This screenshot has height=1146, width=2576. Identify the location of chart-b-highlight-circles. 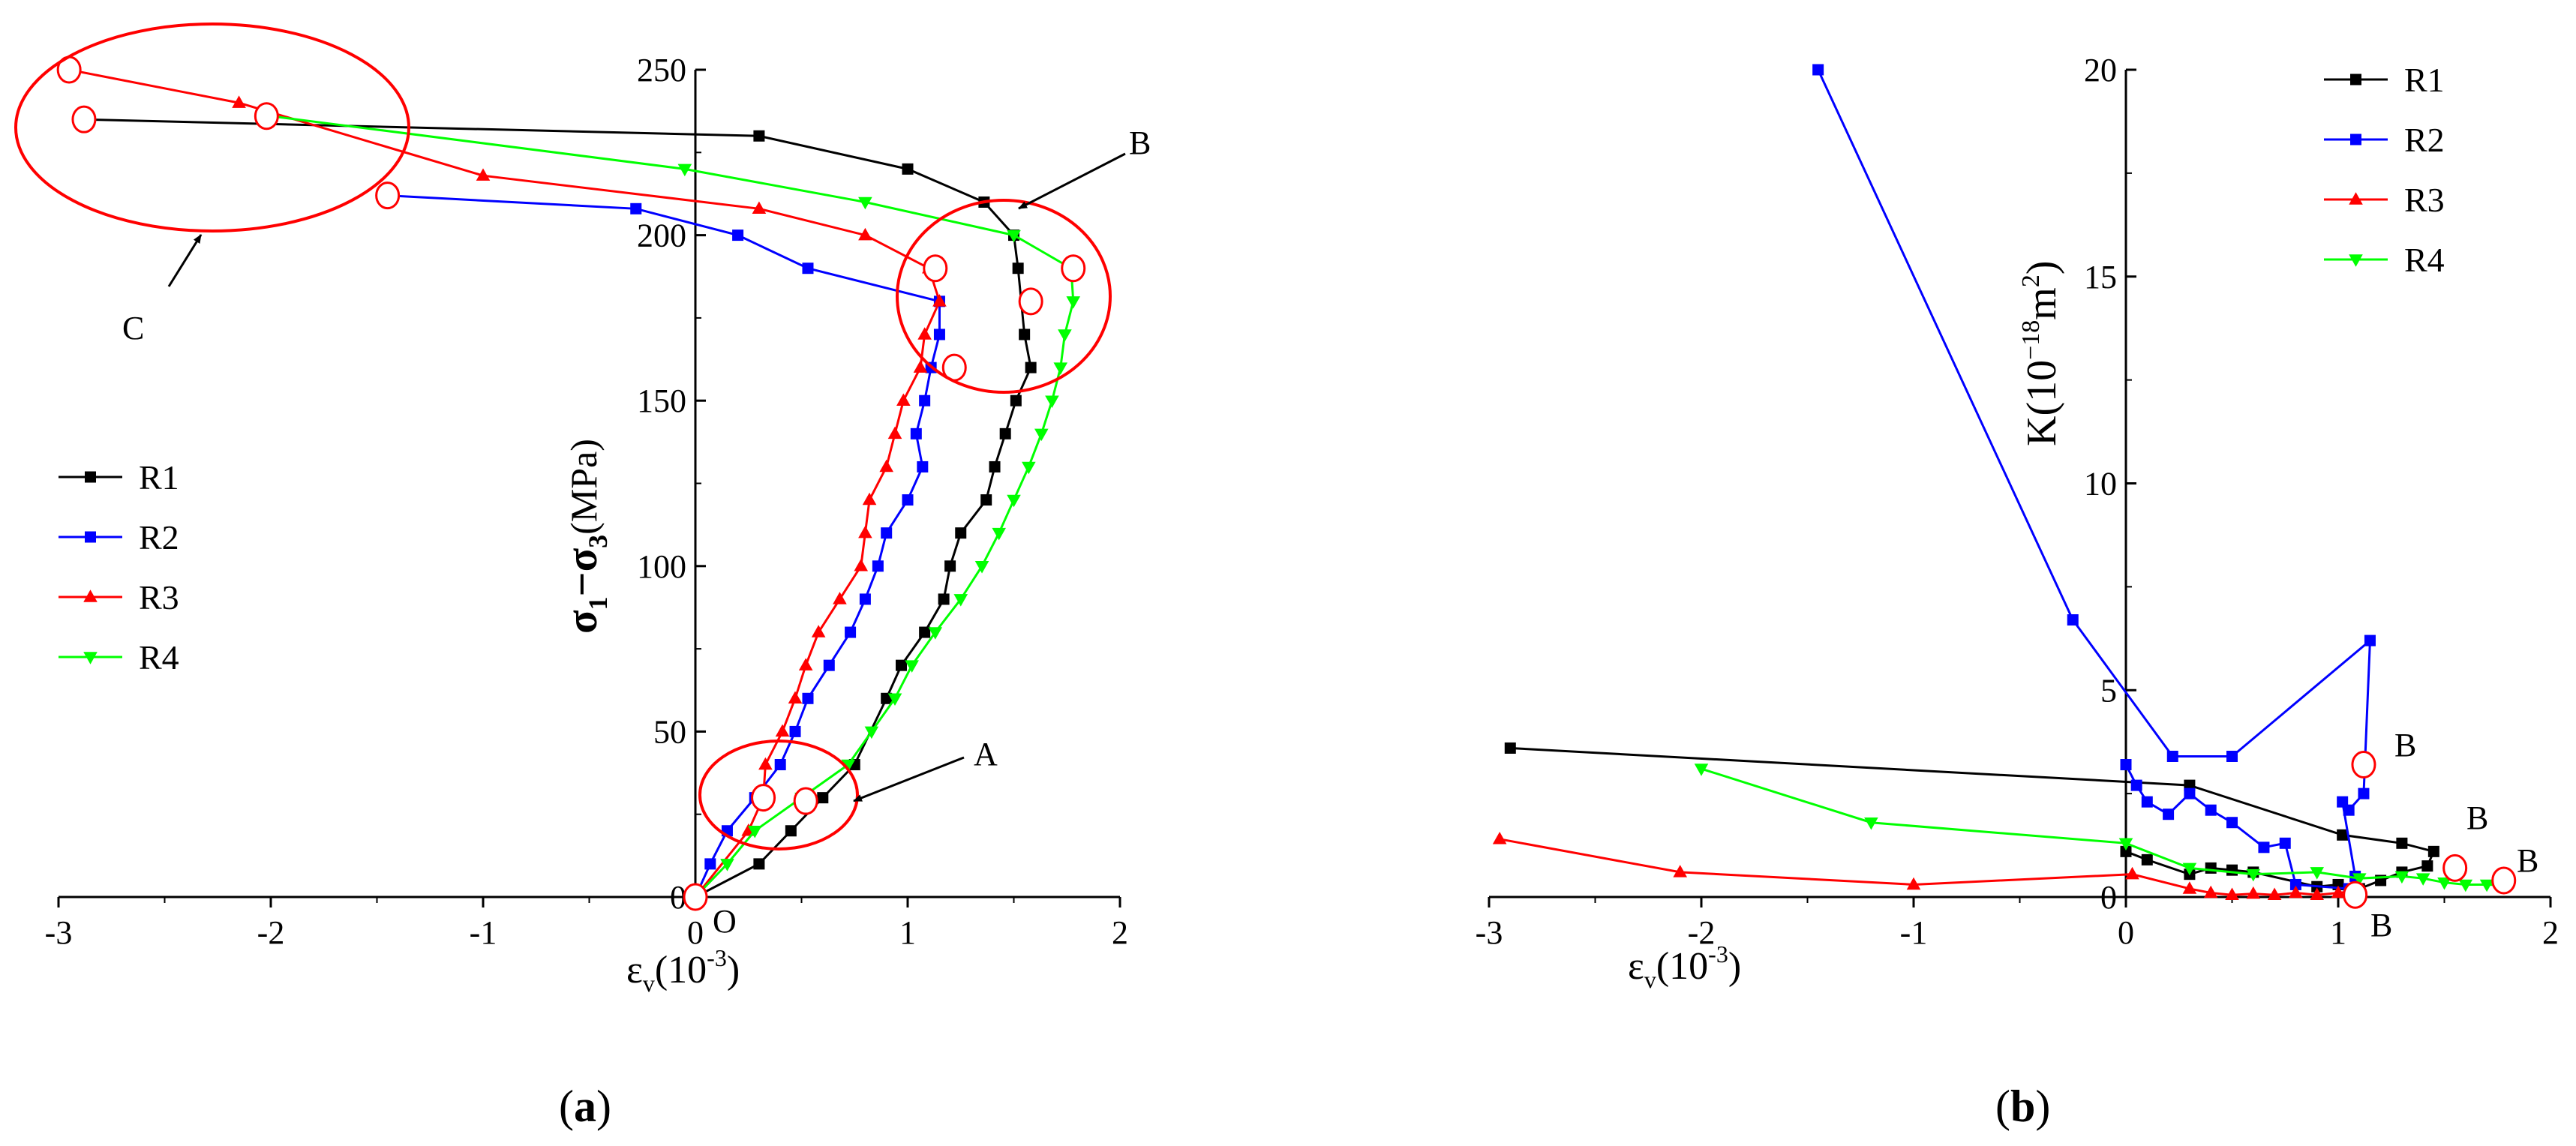
(2430, 830).